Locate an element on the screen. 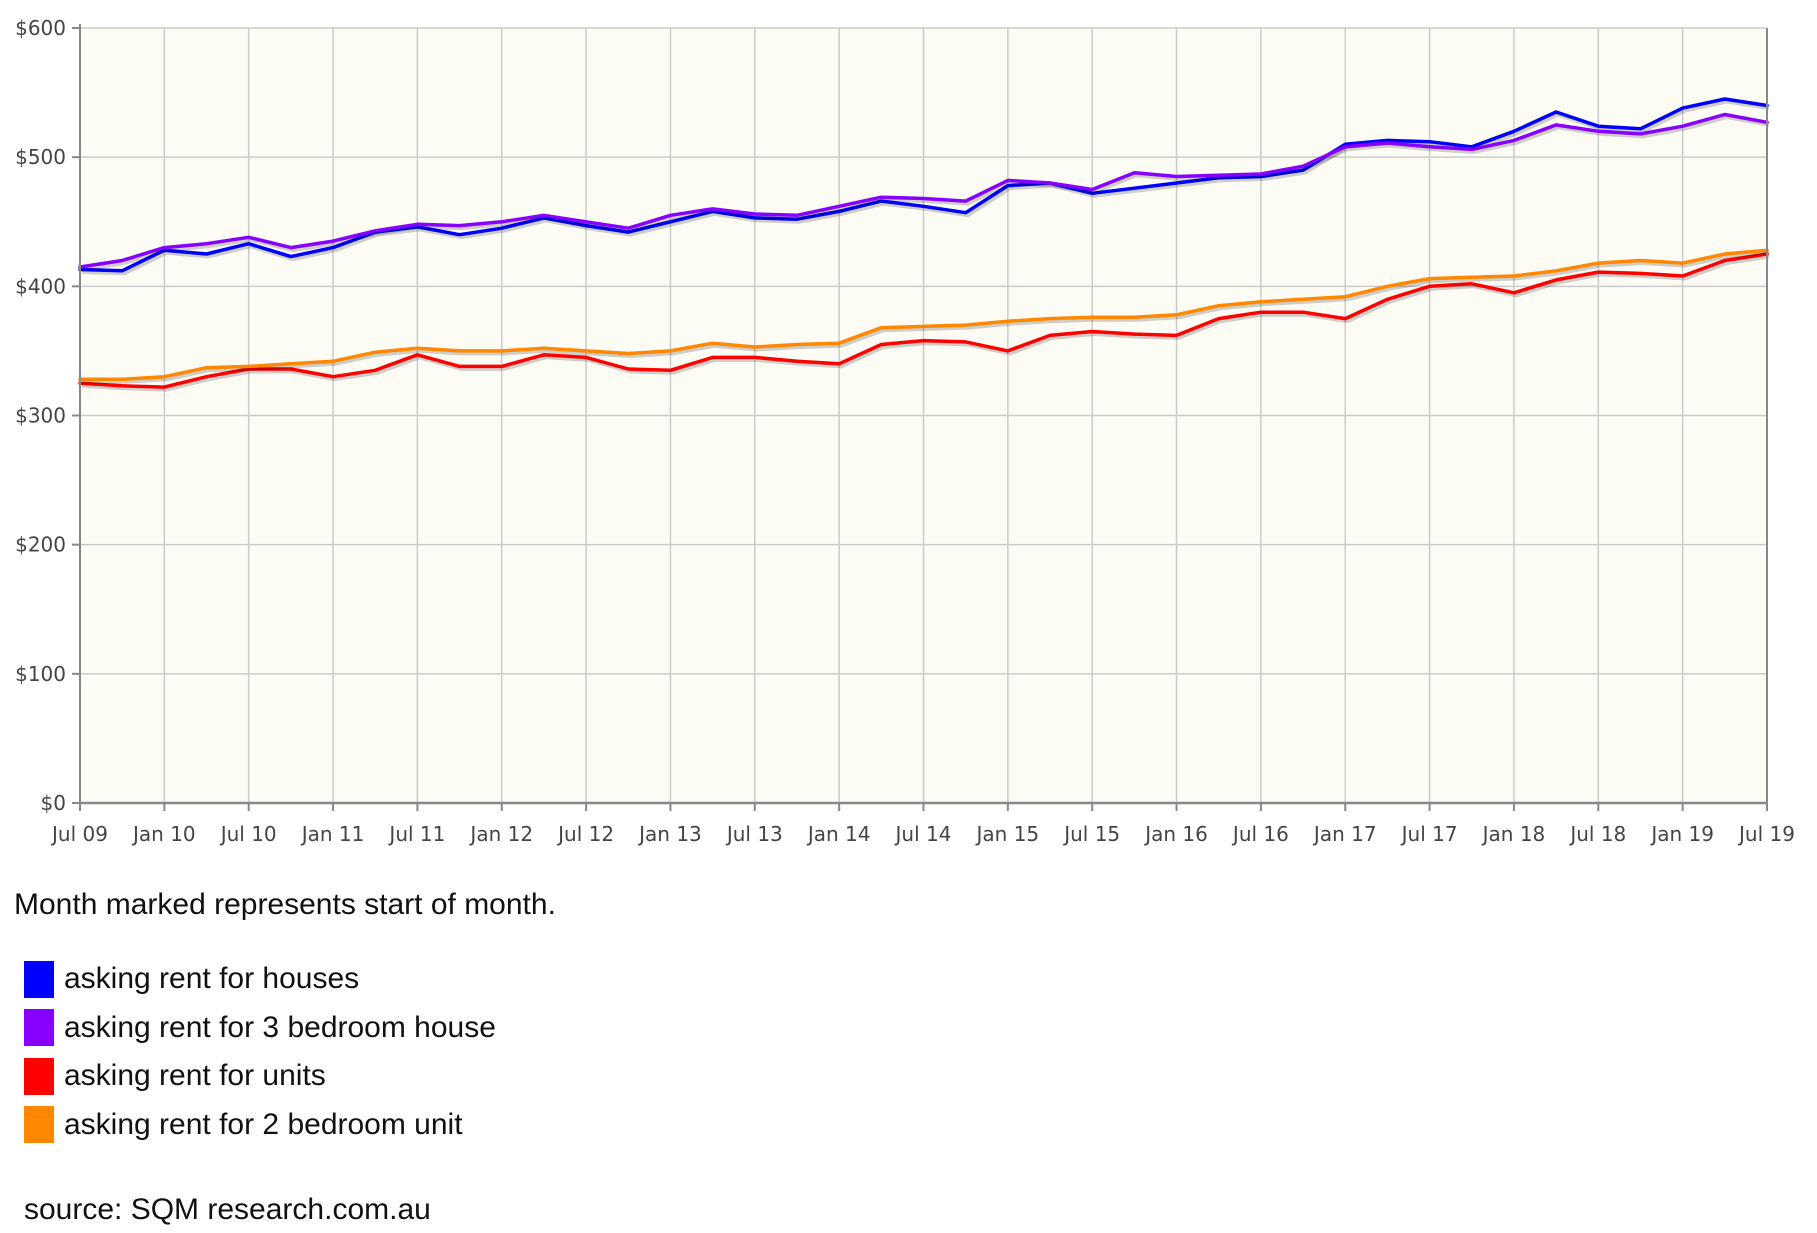 The height and width of the screenshot is (1233, 1817). x-tick-label: Jul 12 is located at coordinates (585, 834).